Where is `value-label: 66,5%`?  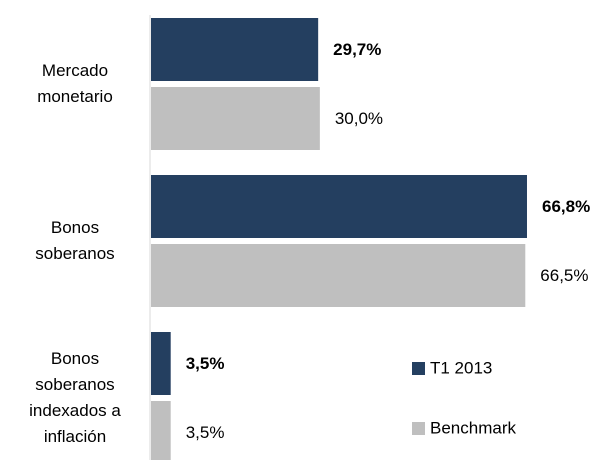
value-label: 66,5% is located at coordinates (564, 275).